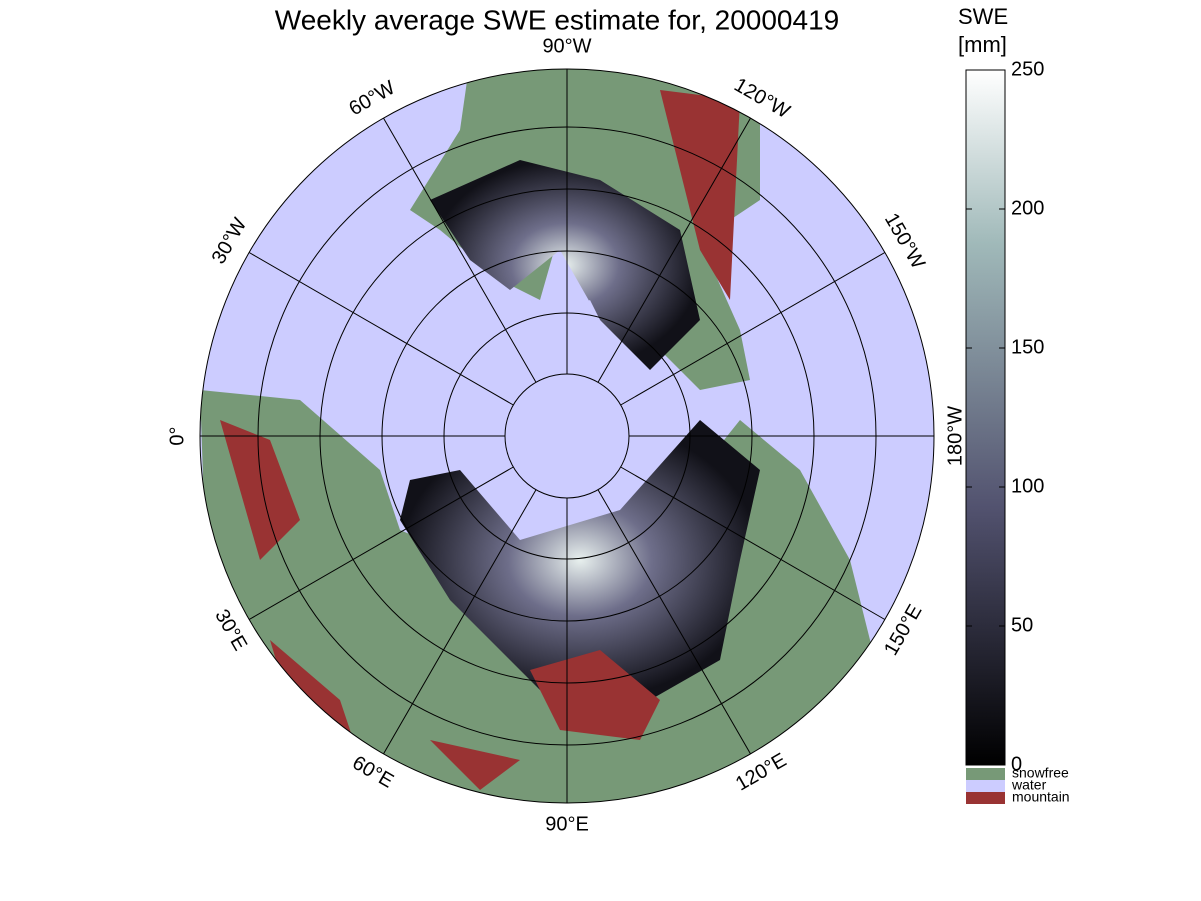  What do you see at coordinates (1040, 773) in the screenshot?
I see `legend-label: snowfree` at bounding box center [1040, 773].